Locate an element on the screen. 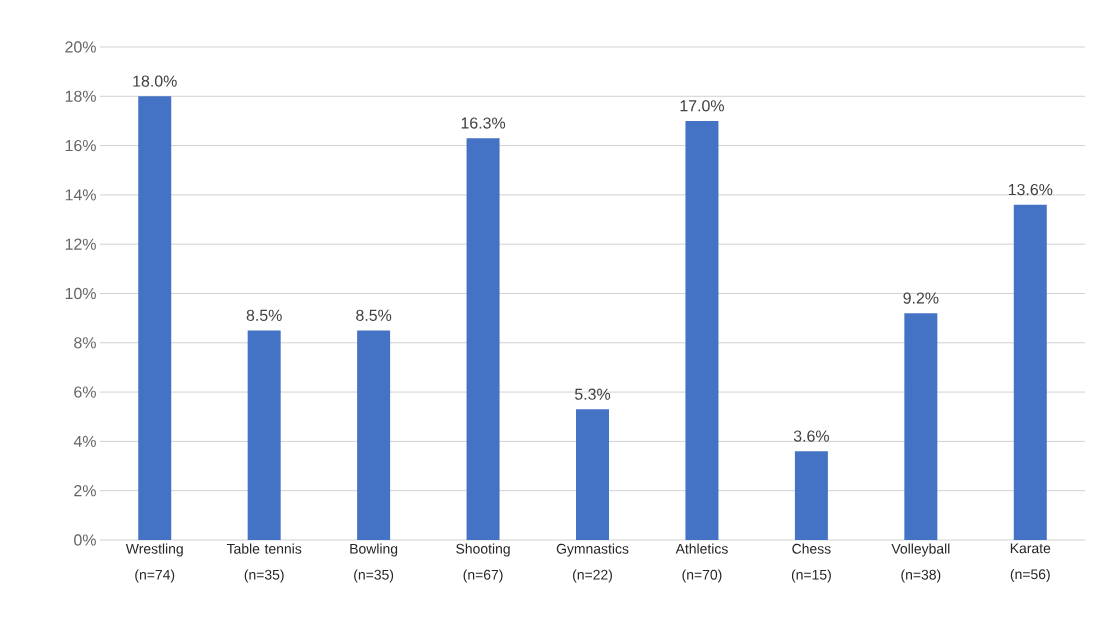 This screenshot has height=621, width=1110. y-tick-label: 12% is located at coordinates (80, 244).